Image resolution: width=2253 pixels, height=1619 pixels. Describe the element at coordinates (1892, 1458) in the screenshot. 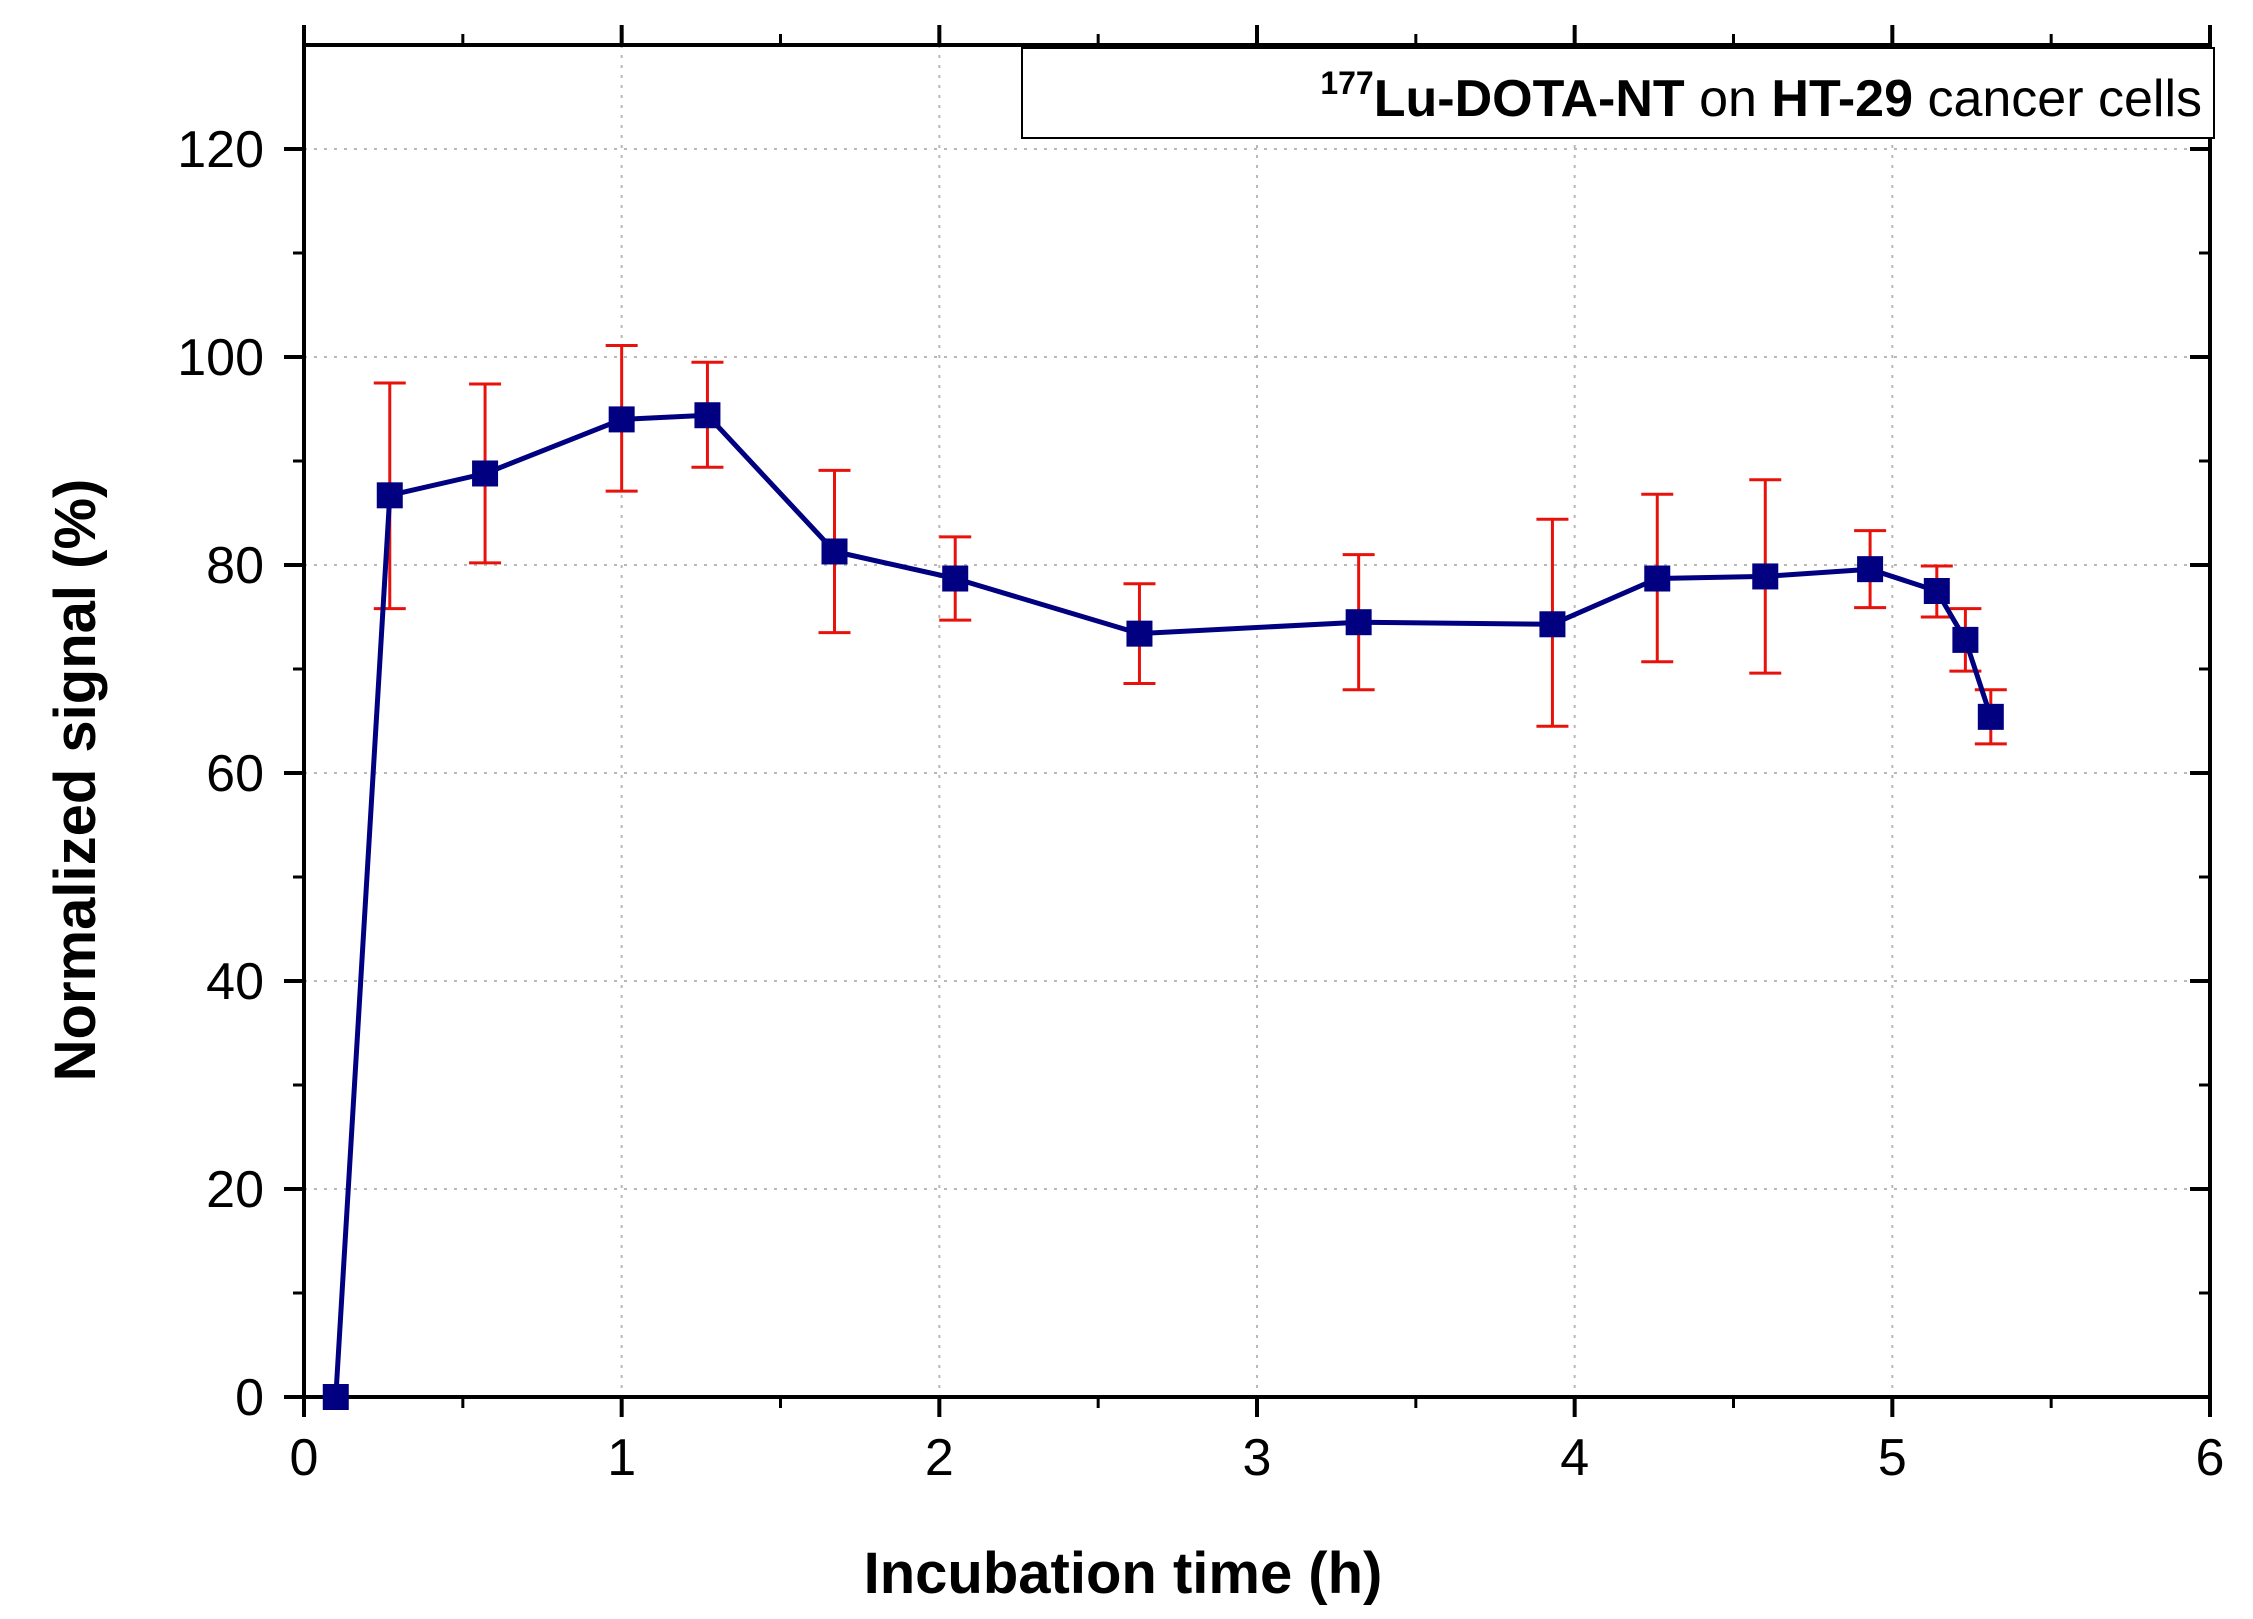

I see `x-tick-label: 5` at that location.